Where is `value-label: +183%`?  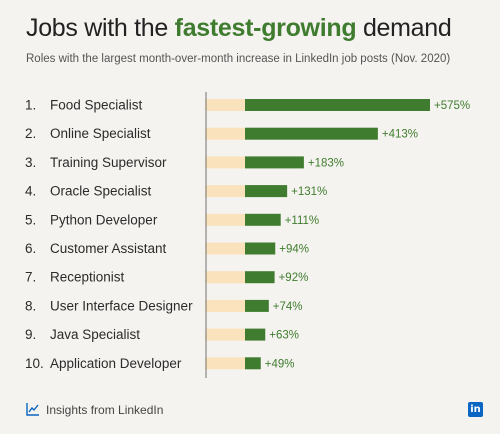
value-label: +183% is located at coordinates (326, 163).